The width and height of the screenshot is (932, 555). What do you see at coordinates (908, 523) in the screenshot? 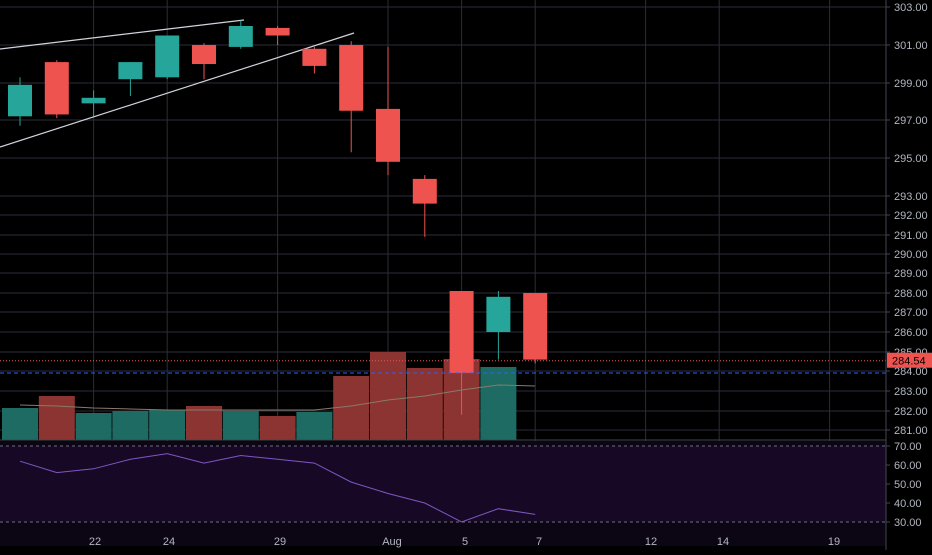
I see `rsi-tick-label: 30.00` at bounding box center [908, 523].